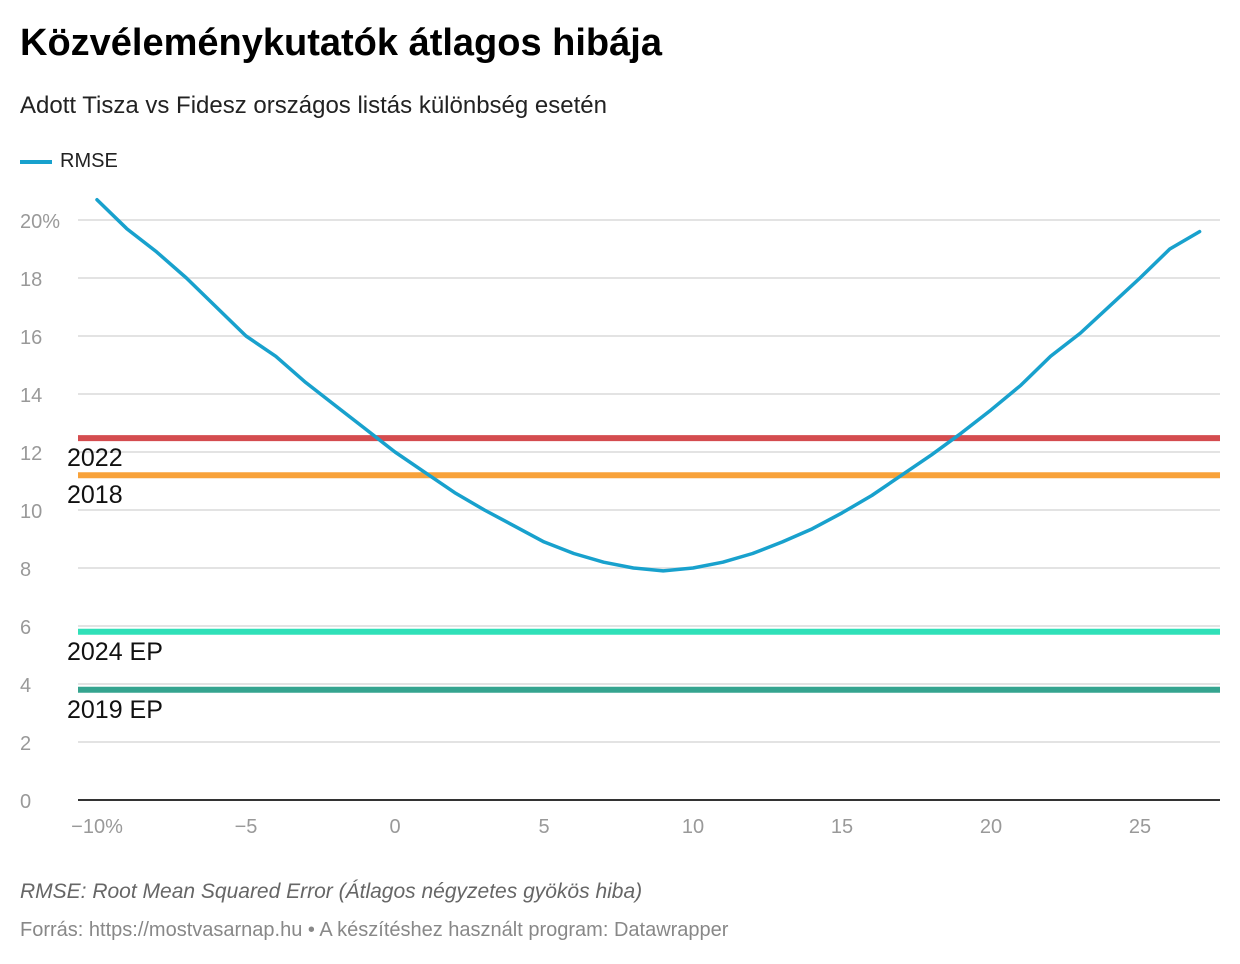 This screenshot has height=964, width=1240. Describe the element at coordinates (1140, 827) in the screenshot. I see `x-tick-label: 25` at that location.